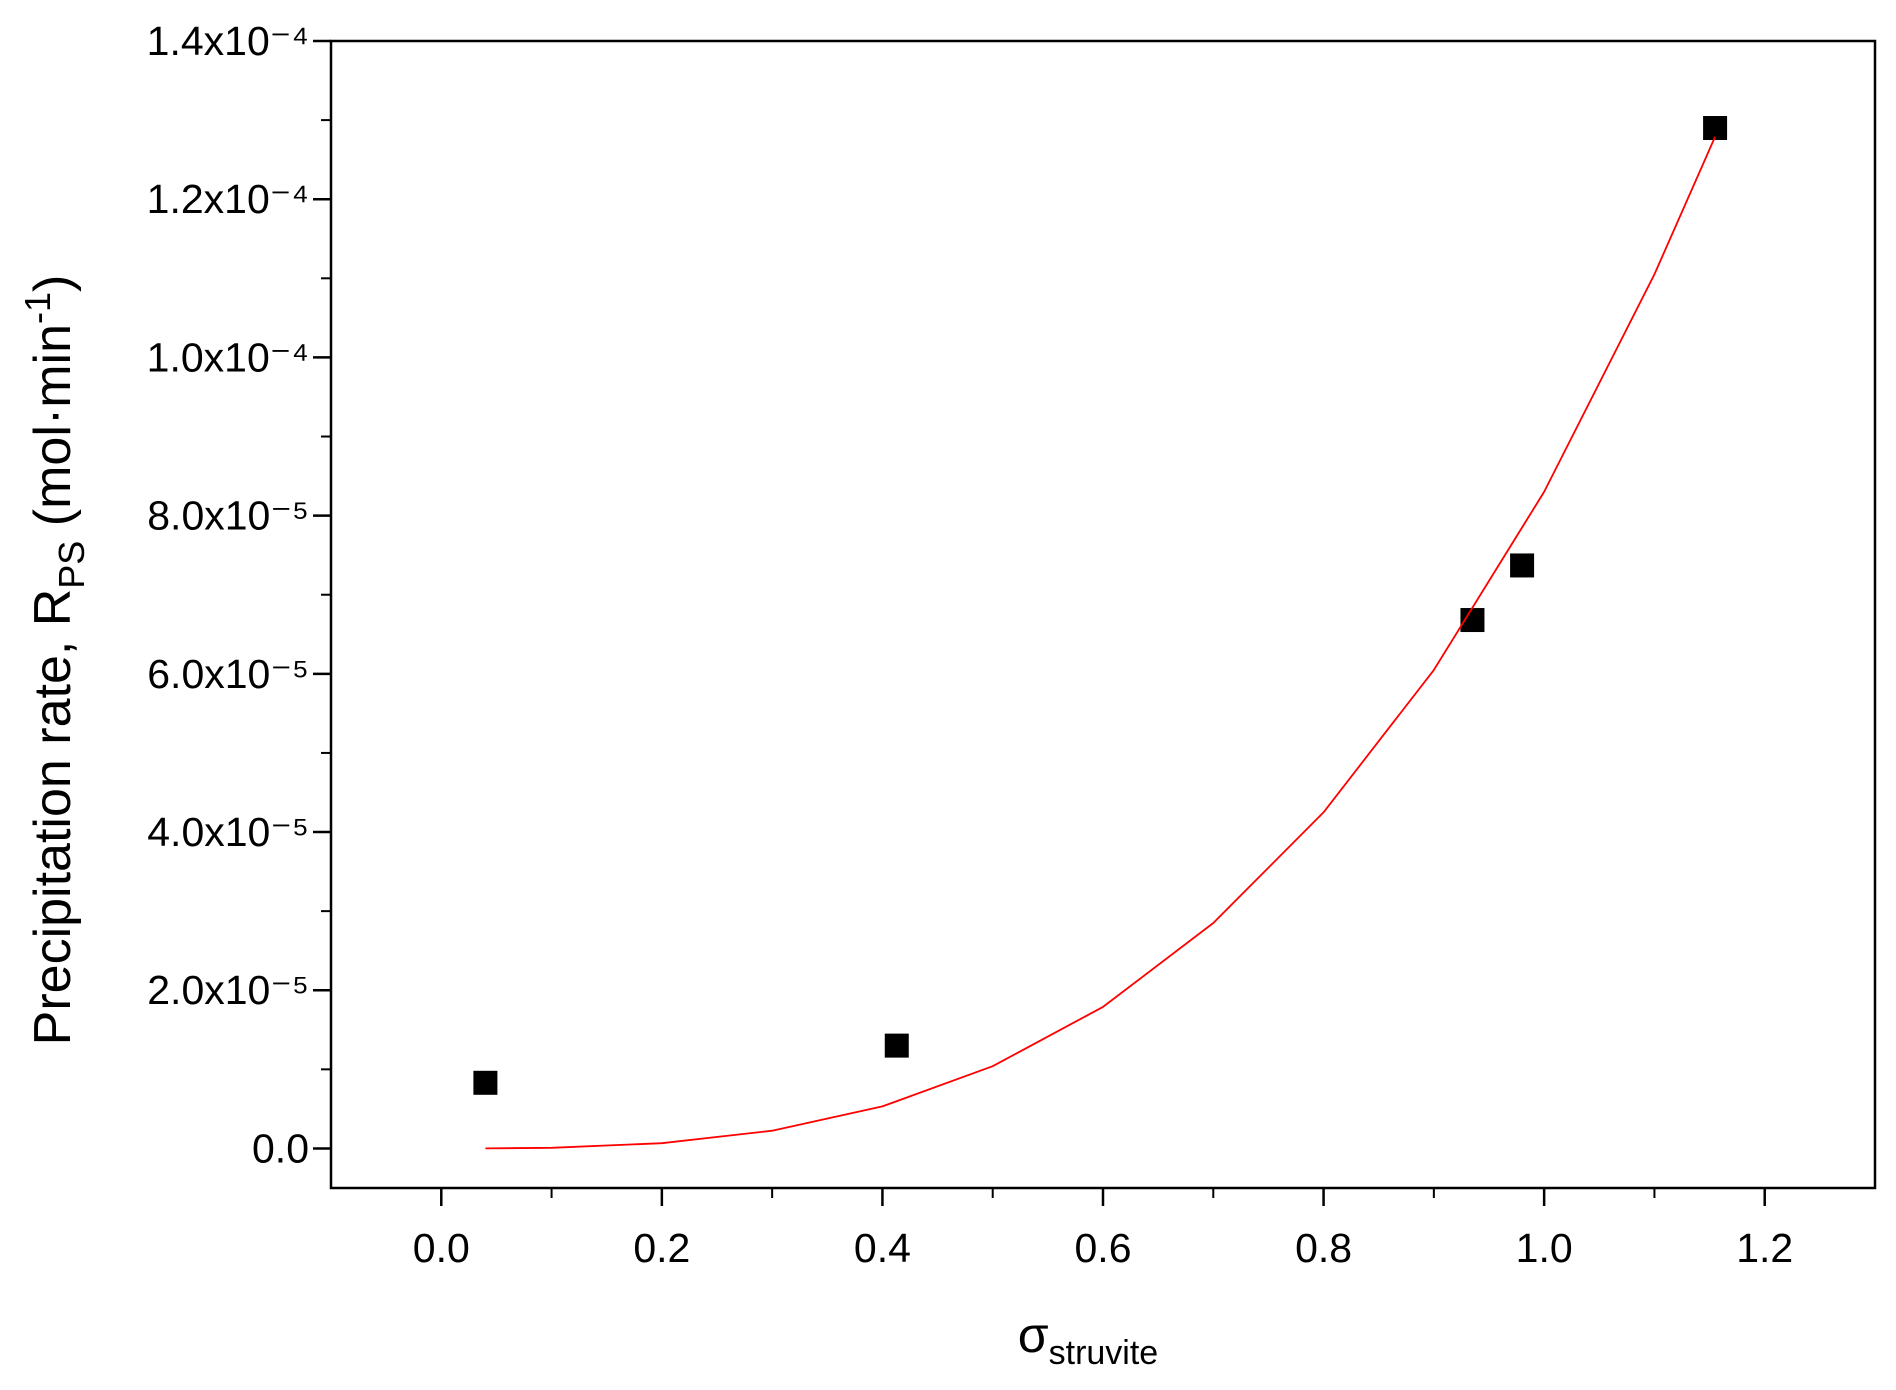 This screenshot has height=1390, width=1896. Describe the element at coordinates (53, 432) in the screenshot. I see `y-label-unit: (mol·min` at that location.